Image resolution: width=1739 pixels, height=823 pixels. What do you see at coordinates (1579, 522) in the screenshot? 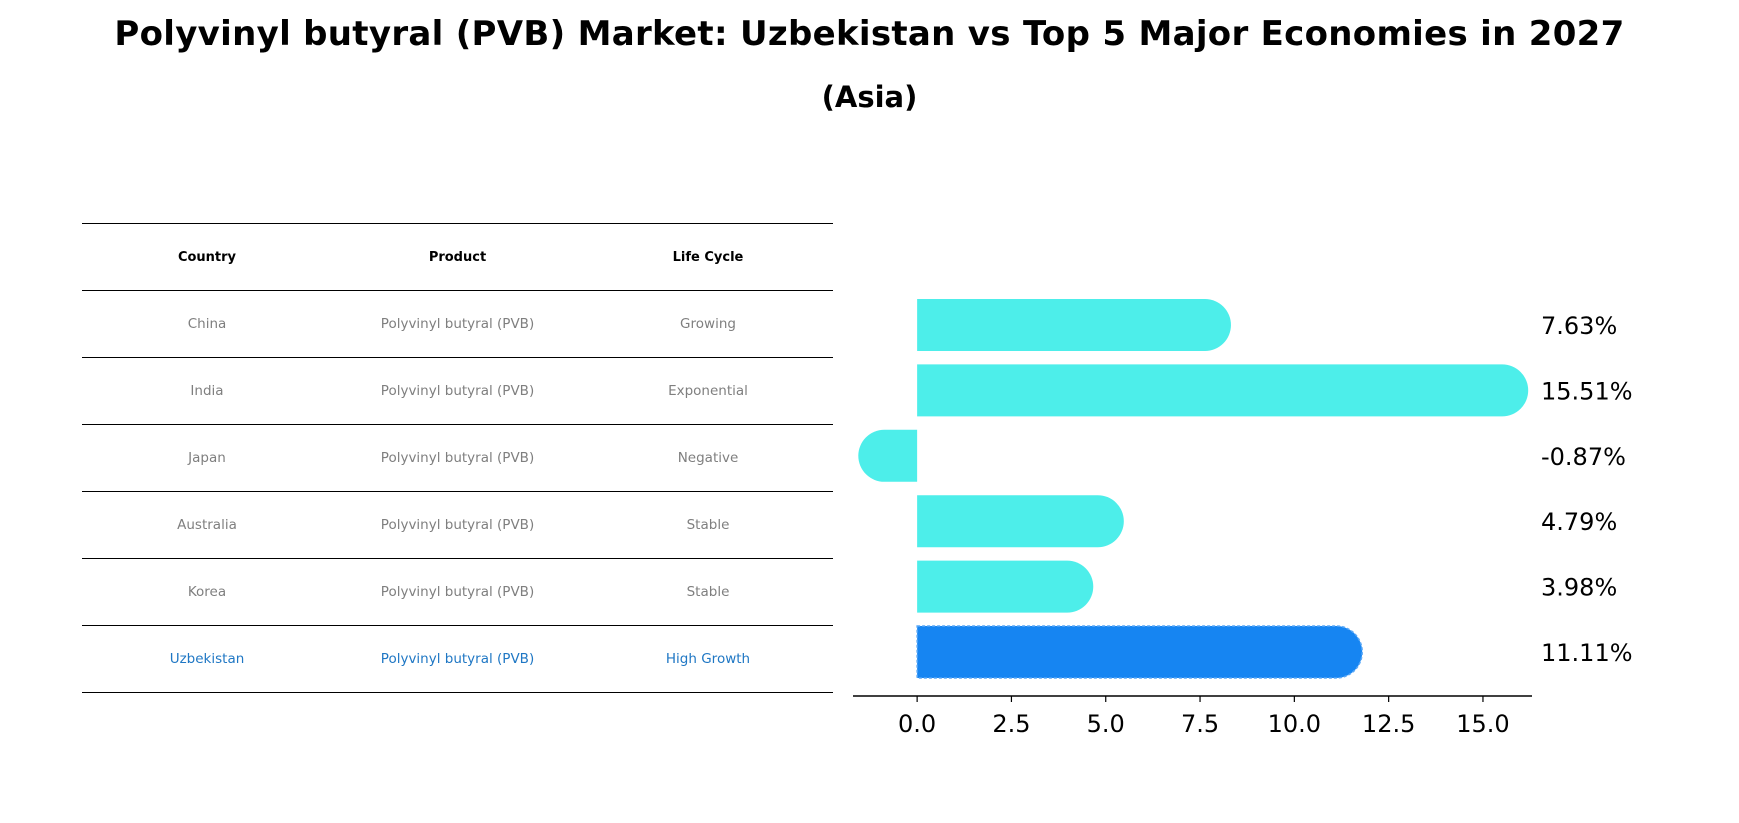
I see `value-label-australia: 4.79%` at bounding box center [1579, 522].